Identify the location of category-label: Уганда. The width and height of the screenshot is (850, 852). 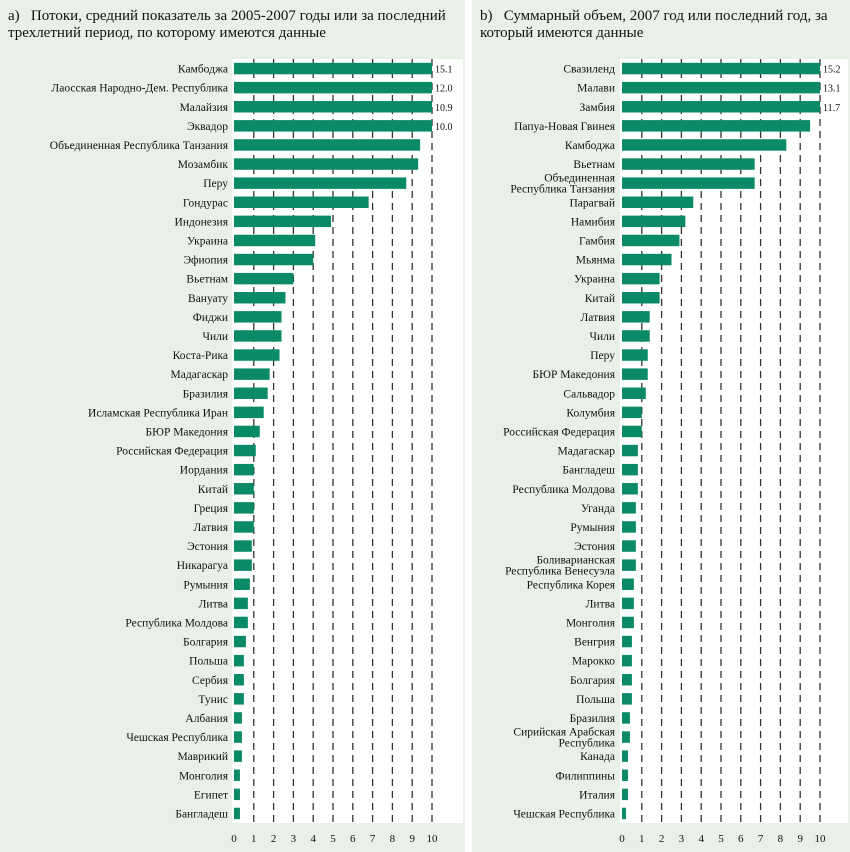
(598, 509).